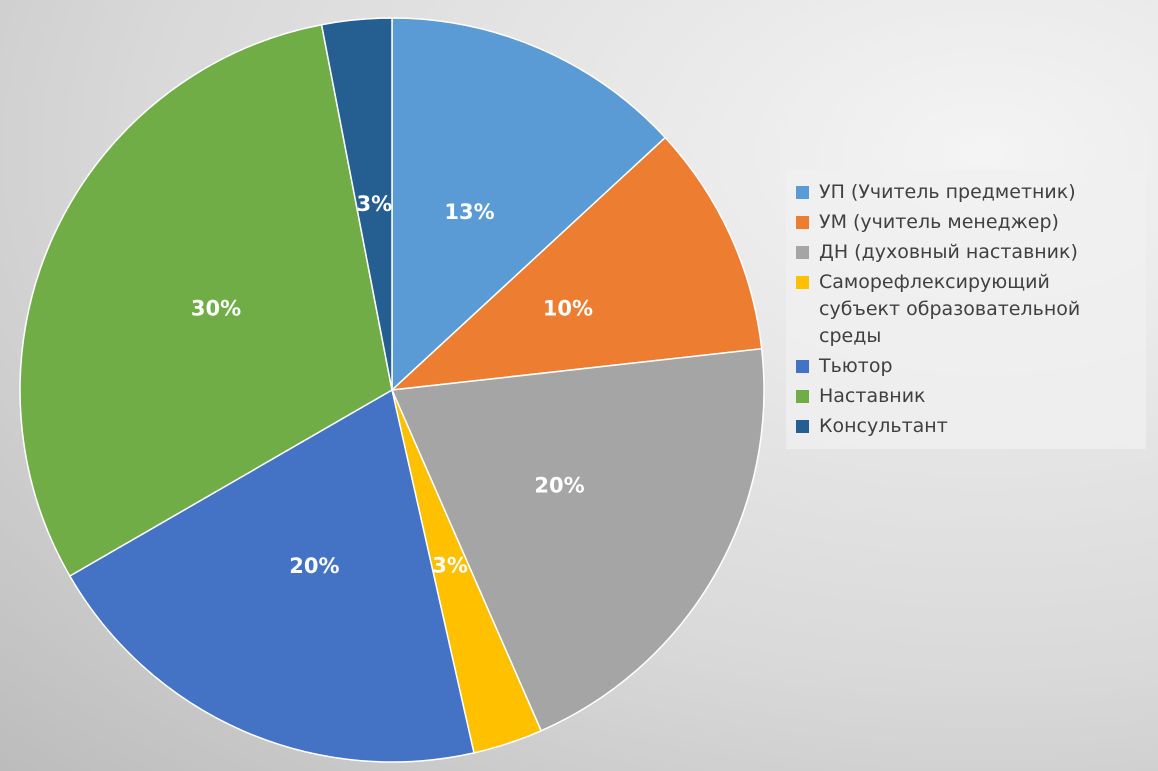  What do you see at coordinates (872, 396) in the screenshot?
I see `legend-label: Наставник` at bounding box center [872, 396].